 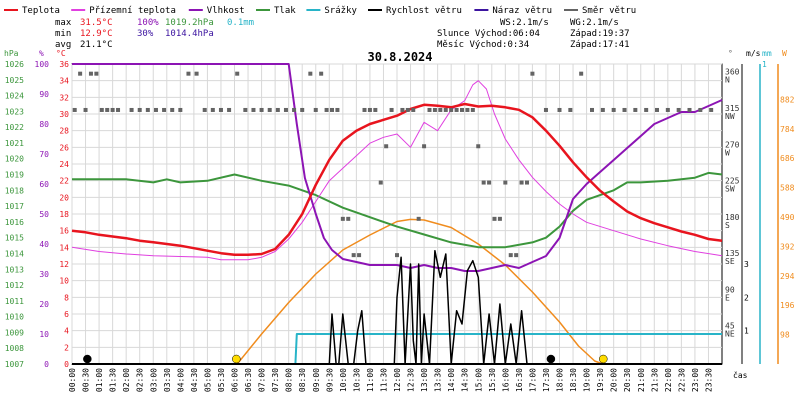 I want to click on tick-label-time: 06:30, so click(x=248, y=380).